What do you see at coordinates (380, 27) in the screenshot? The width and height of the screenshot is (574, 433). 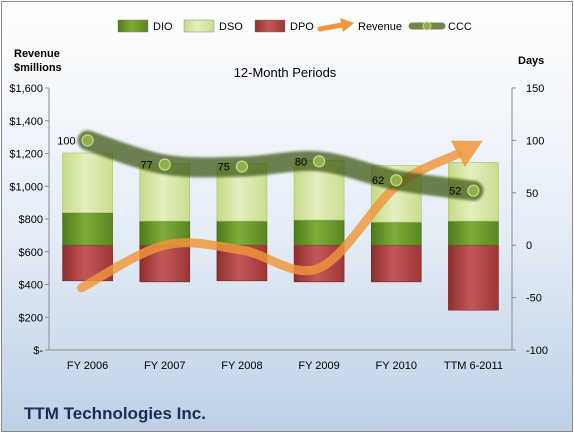 I see `legend-label-revenue: Revenue` at bounding box center [380, 27].